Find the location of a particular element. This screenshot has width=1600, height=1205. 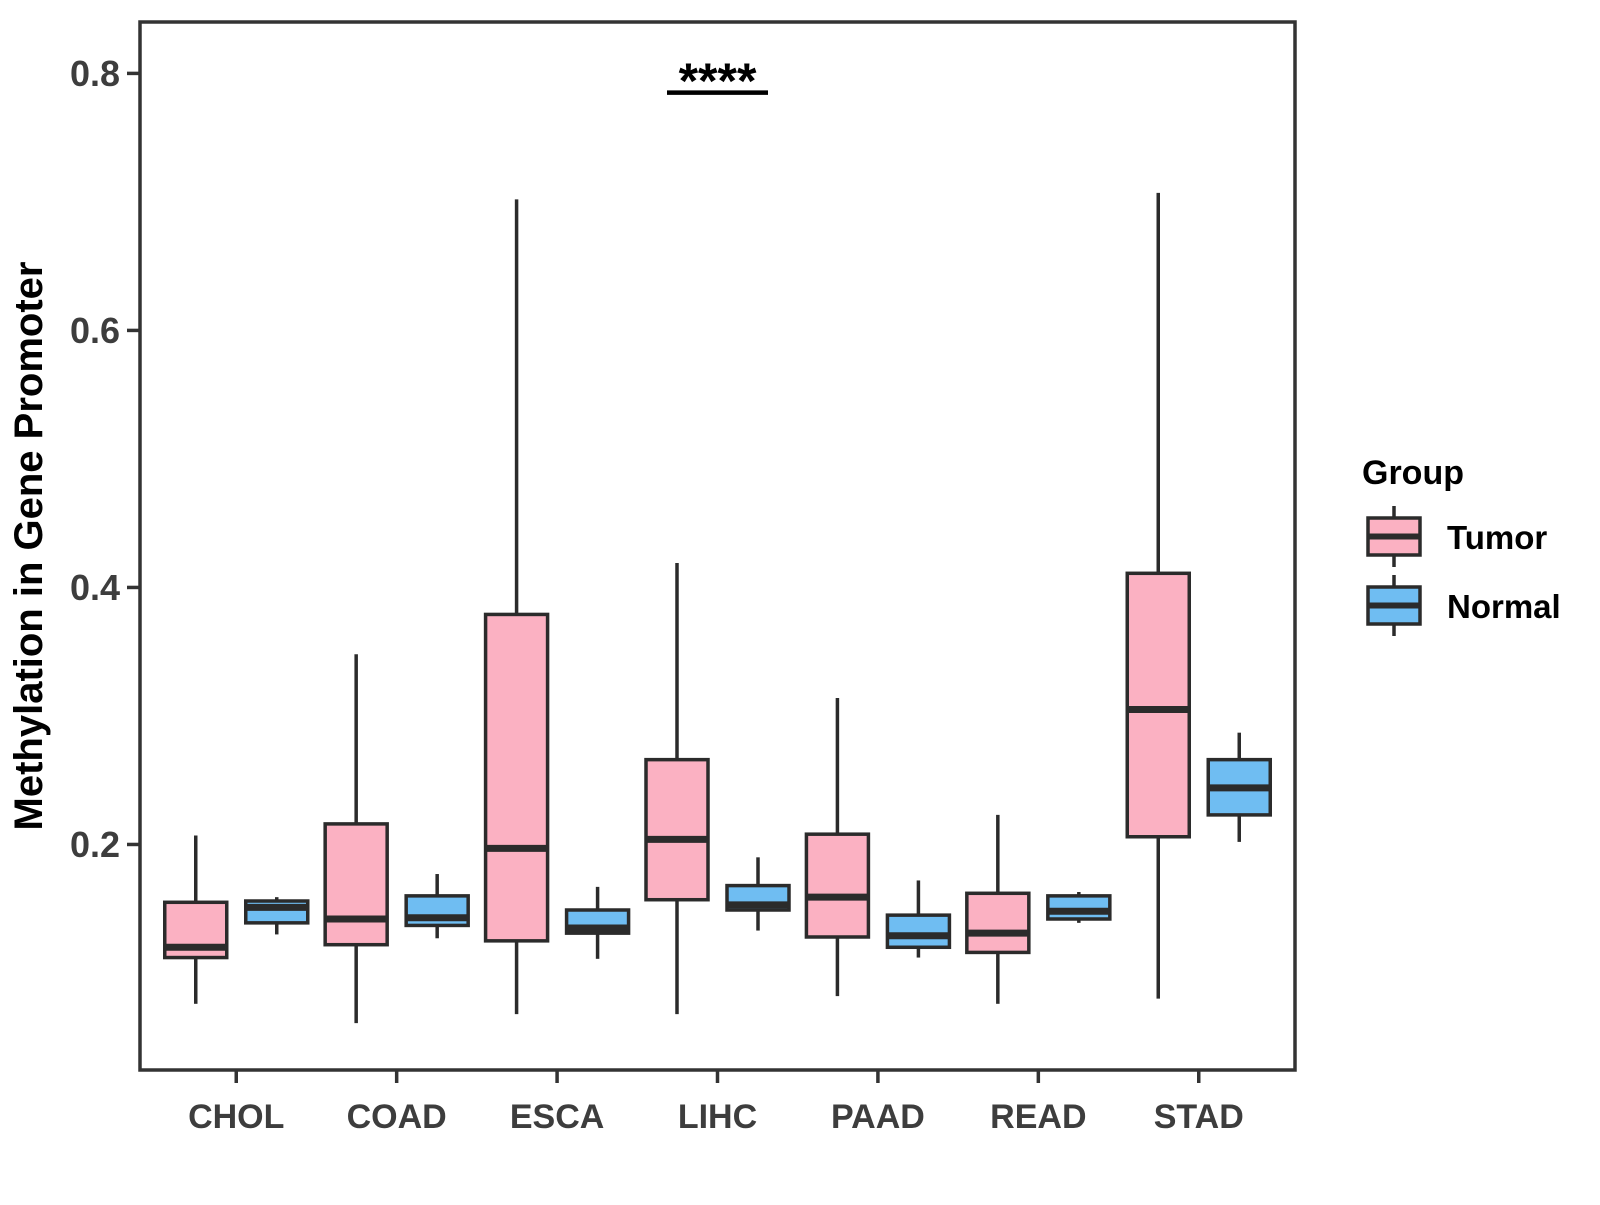

box-chol-tumor is located at coordinates (196, 919).